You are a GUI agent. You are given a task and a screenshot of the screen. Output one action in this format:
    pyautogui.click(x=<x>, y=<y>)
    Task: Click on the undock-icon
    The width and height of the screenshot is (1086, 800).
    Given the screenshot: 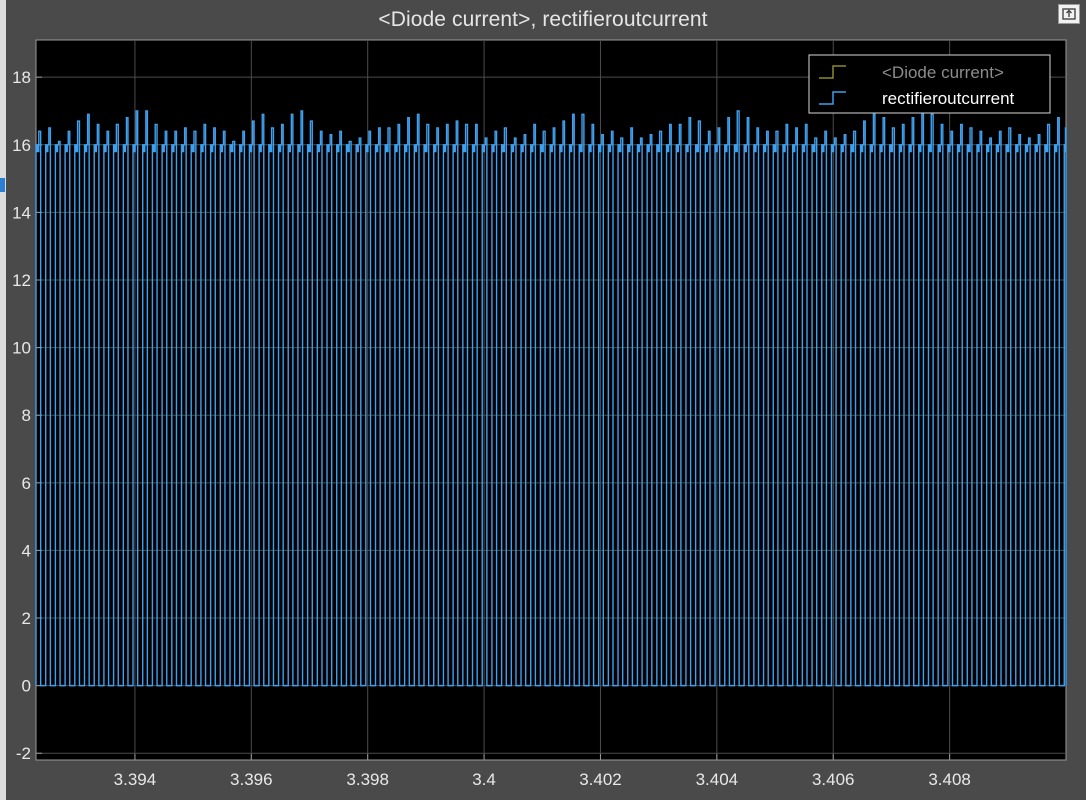 What is the action you would take?
    pyautogui.click(x=1069, y=14)
    